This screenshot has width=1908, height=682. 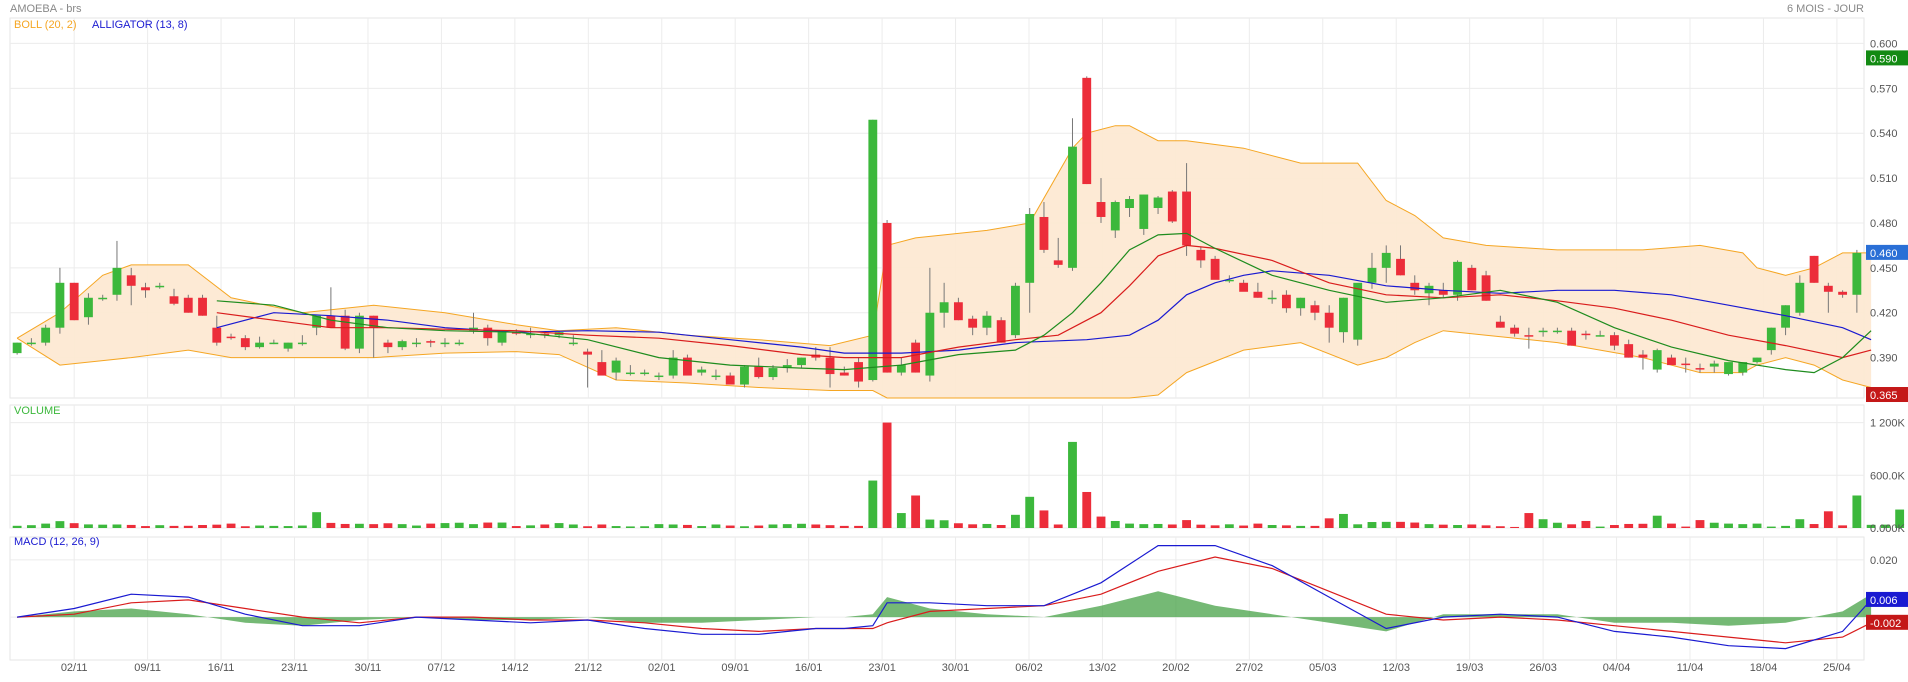 What do you see at coordinates (442, 668) in the screenshot?
I see `x-tick-label: 07/12` at bounding box center [442, 668].